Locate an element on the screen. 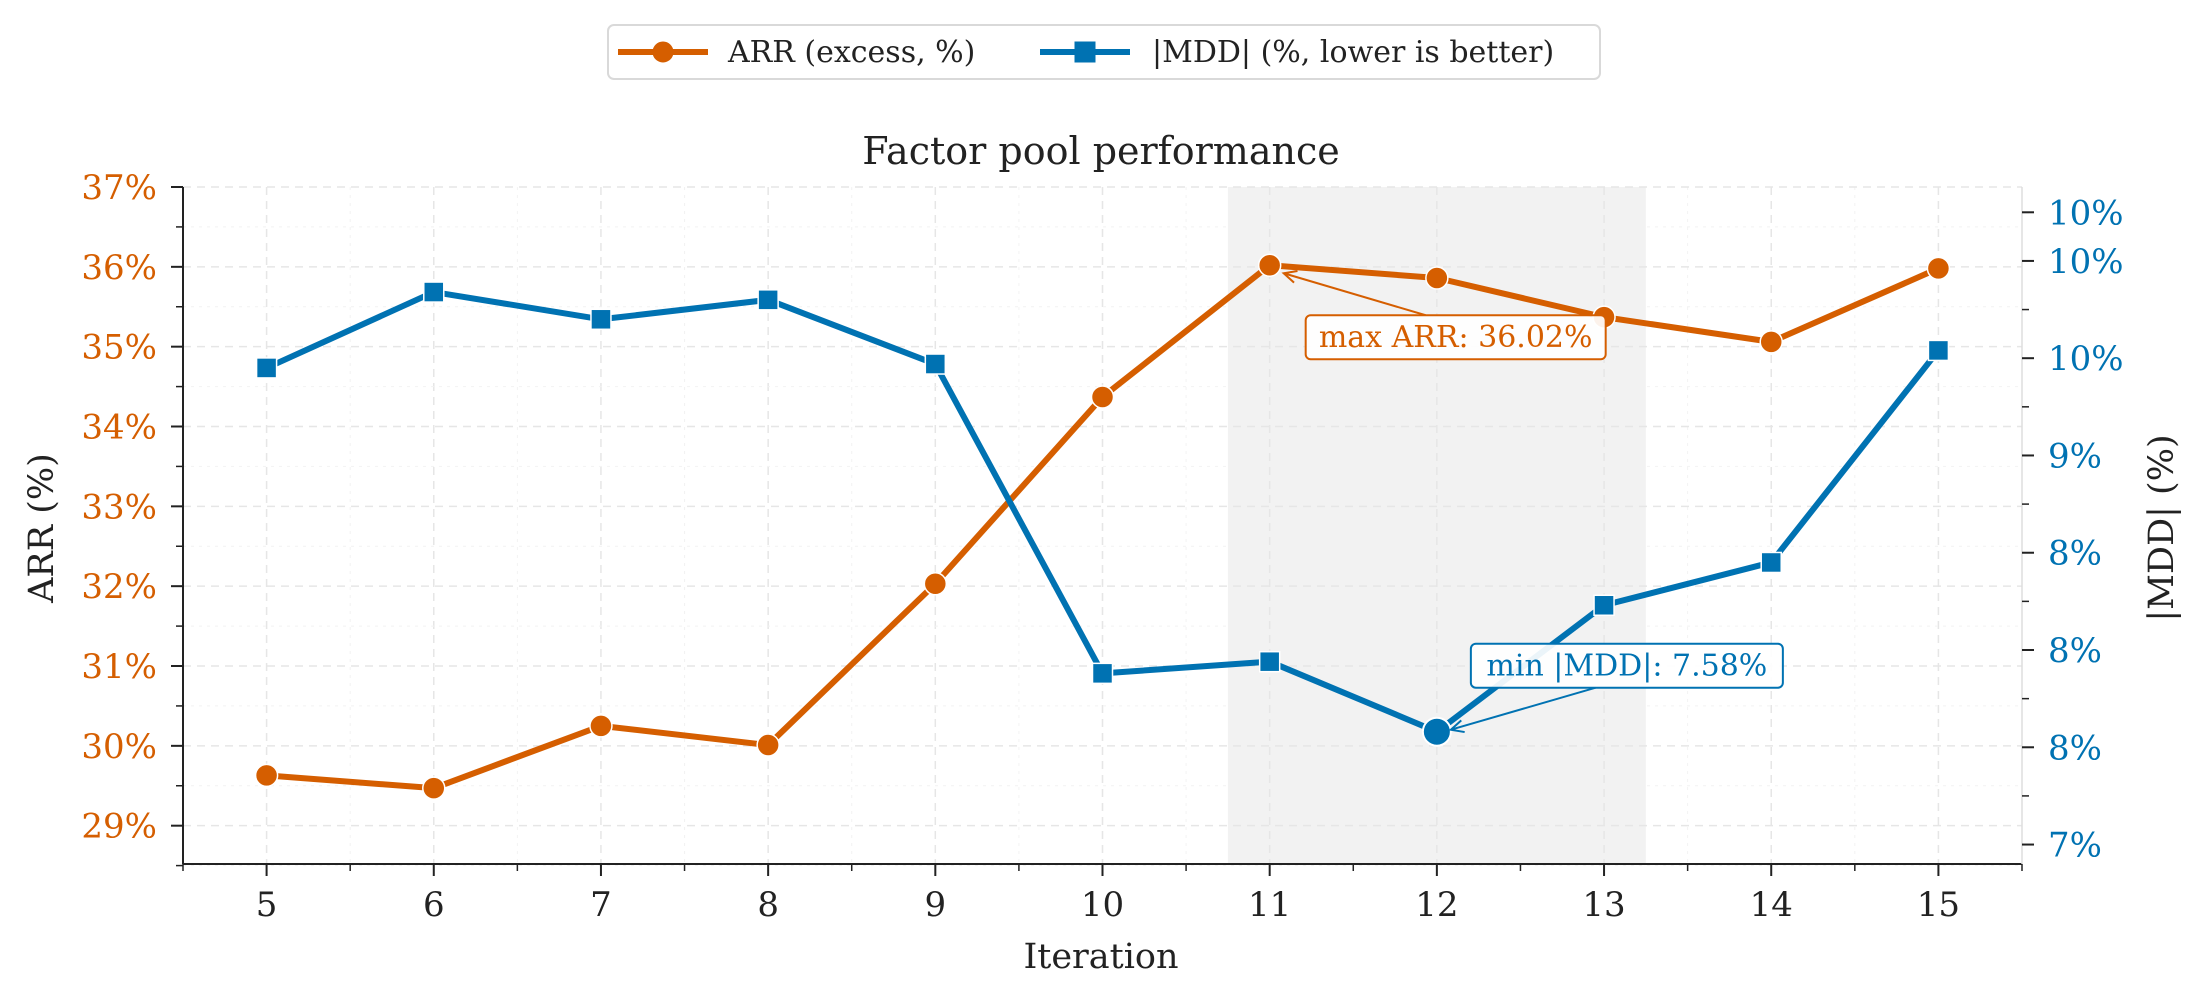  annotation-layer: max ARR: 36.02% min |MDD|: 7.58% is located at coordinates (1532, 508).